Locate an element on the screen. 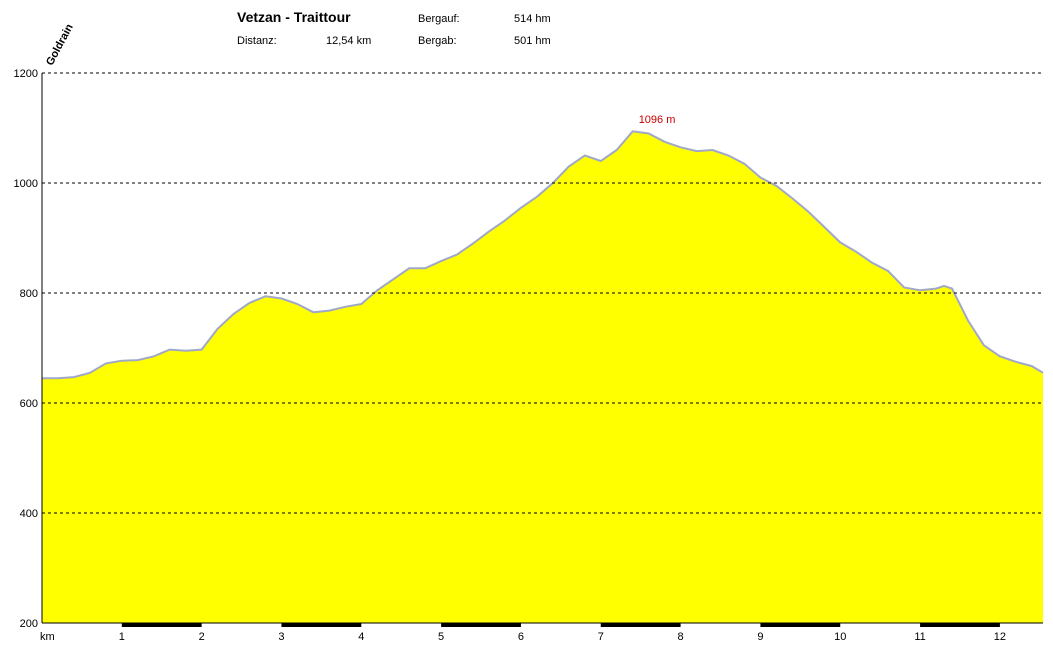 The height and width of the screenshot is (647, 1053). downhill-value: 501 hm is located at coordinates (532, 41).